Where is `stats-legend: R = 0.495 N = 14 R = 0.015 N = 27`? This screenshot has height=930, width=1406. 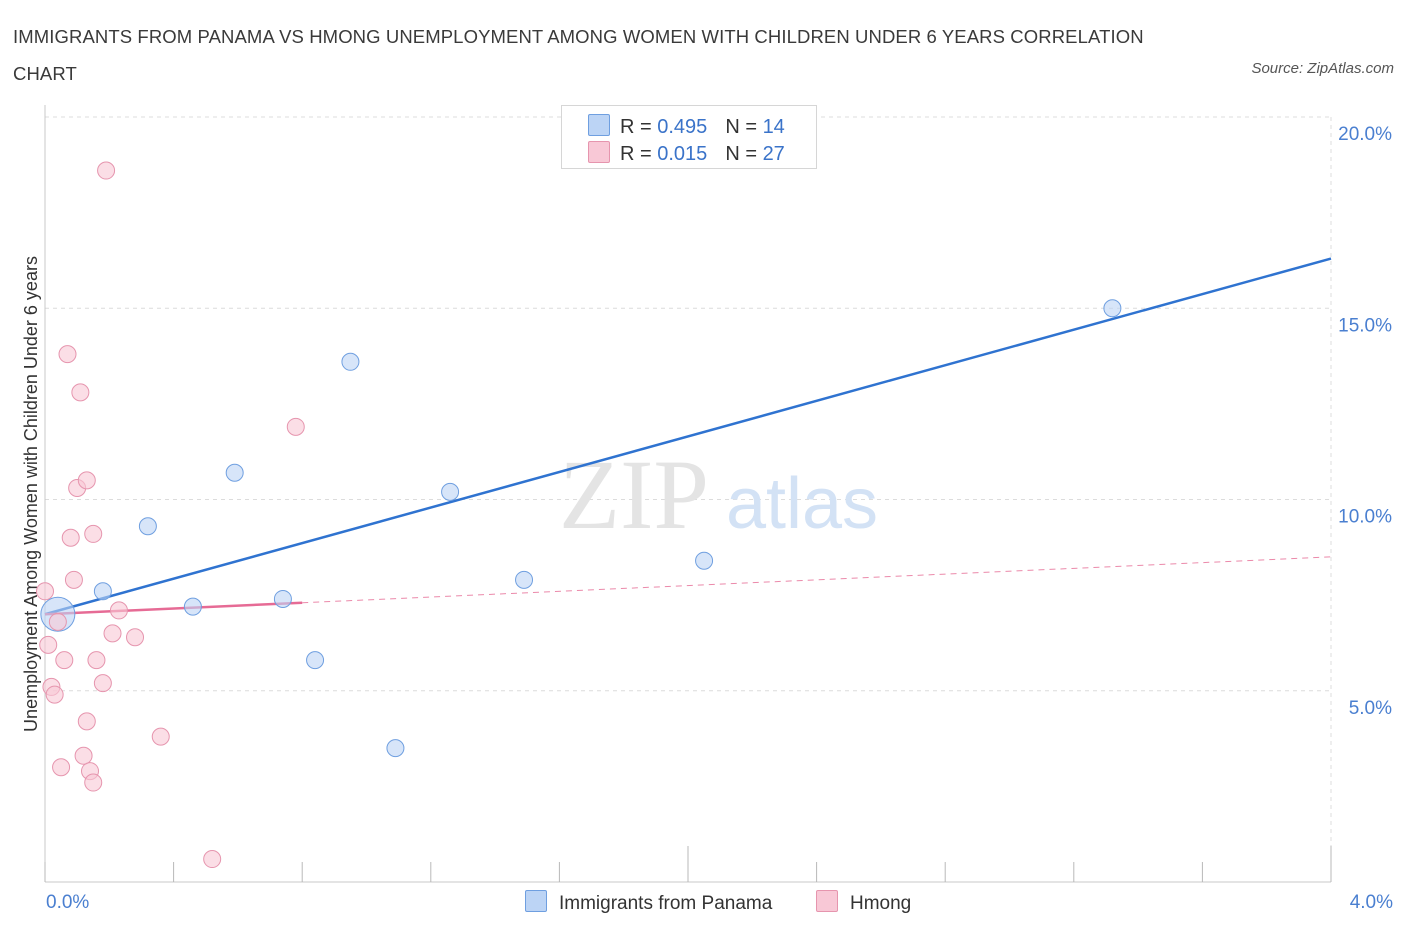 stats-legend: R = 0.495 N = 14 R = 0.015 N = 27 is located at coordinates (689, 137).